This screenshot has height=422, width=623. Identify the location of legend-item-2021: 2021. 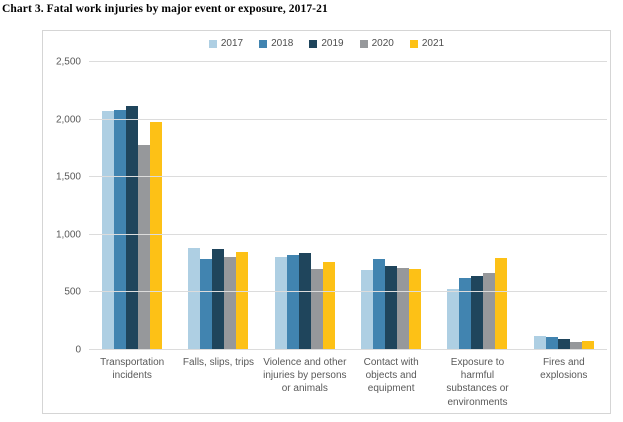
(427, 43).